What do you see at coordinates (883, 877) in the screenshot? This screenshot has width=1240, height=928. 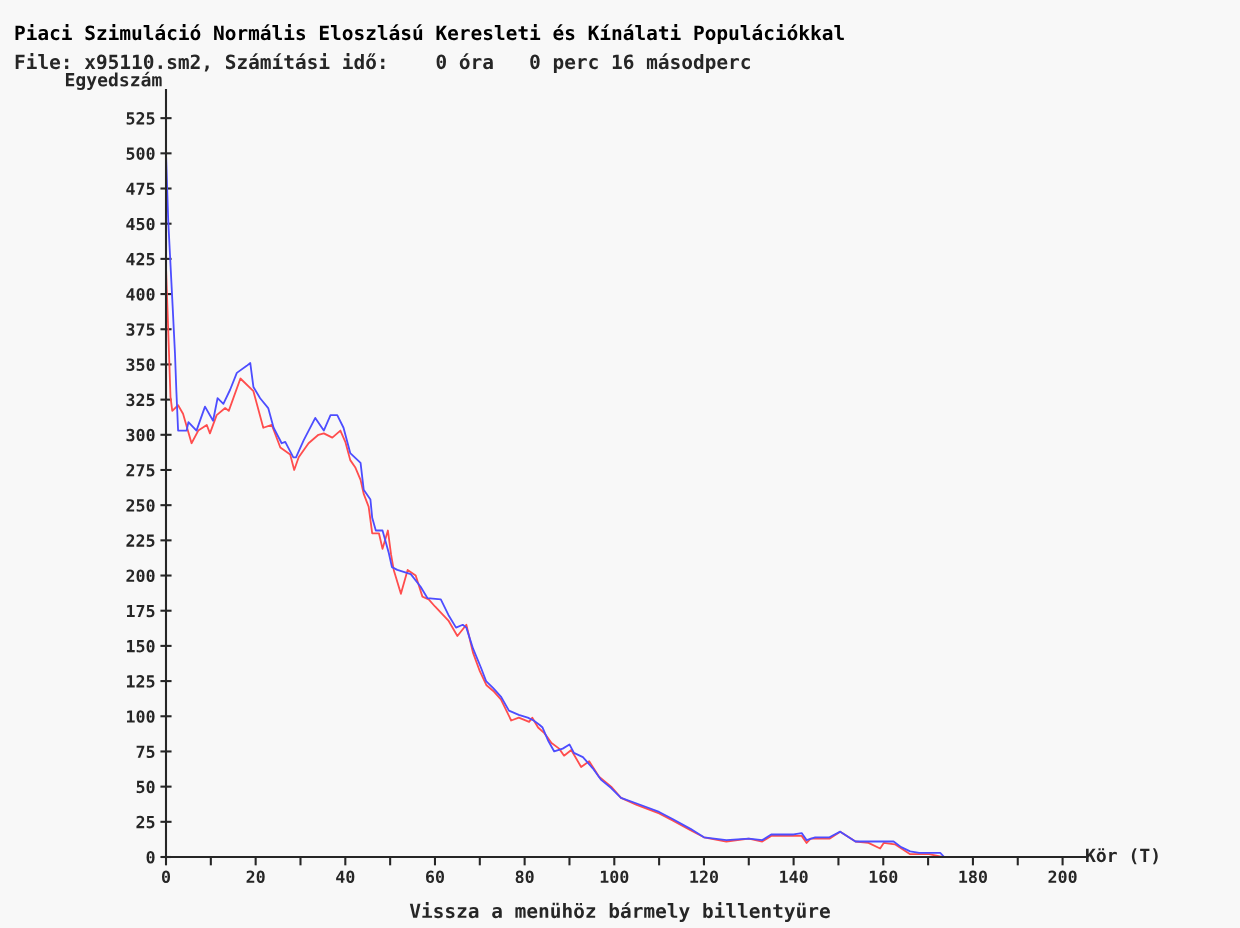 I see `x-tick-label: 160` at bounding box center [883, 877].